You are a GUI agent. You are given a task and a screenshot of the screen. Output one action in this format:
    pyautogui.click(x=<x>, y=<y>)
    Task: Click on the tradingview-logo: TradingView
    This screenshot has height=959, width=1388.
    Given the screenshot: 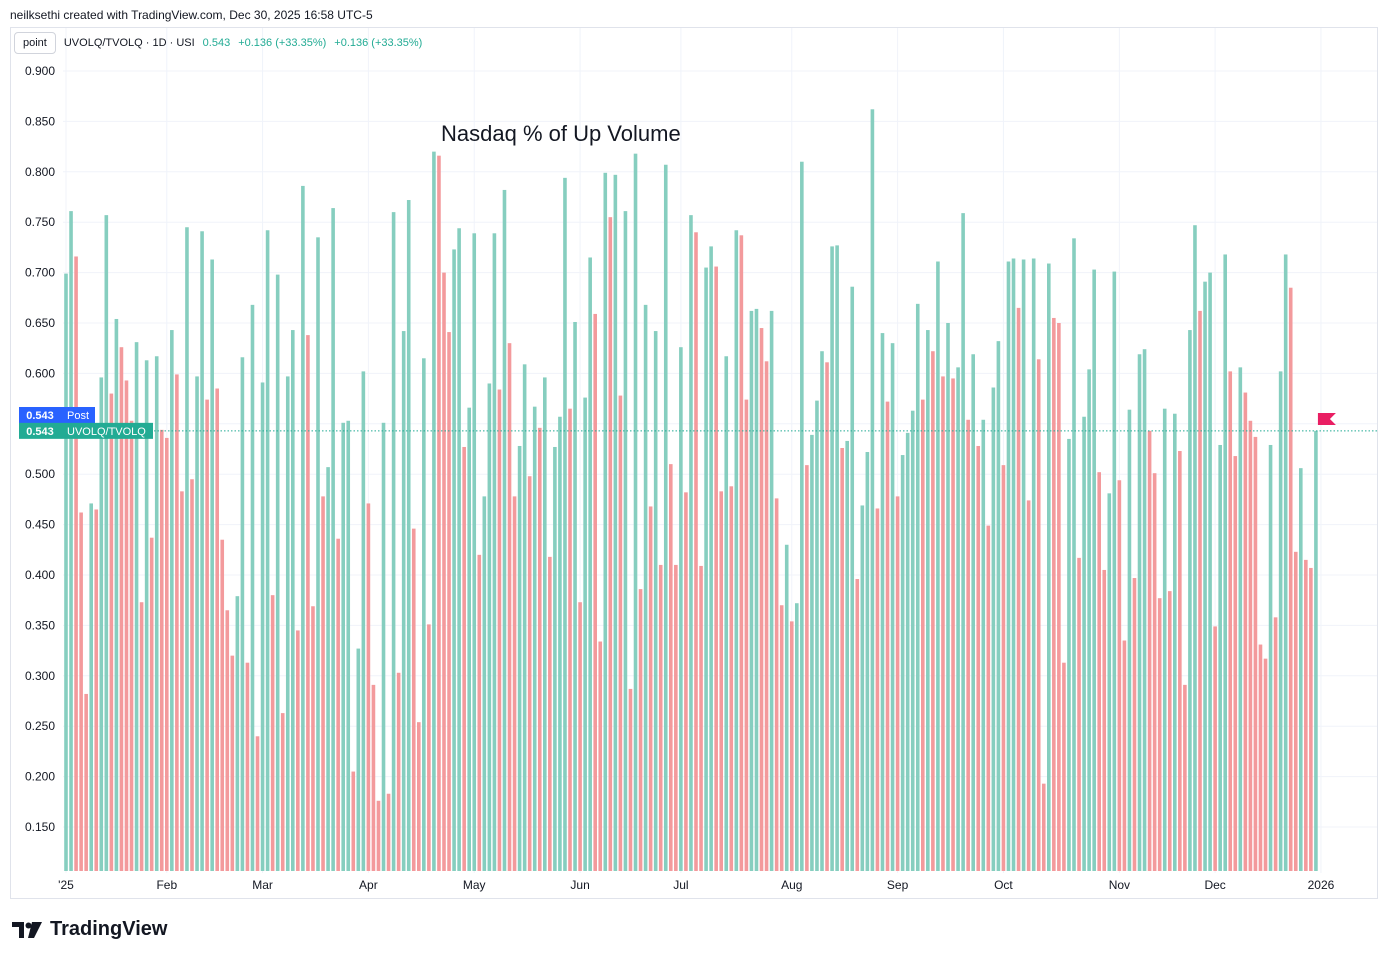 What is the action you would take?
    pyautogui.click(x=89, y=929)
    